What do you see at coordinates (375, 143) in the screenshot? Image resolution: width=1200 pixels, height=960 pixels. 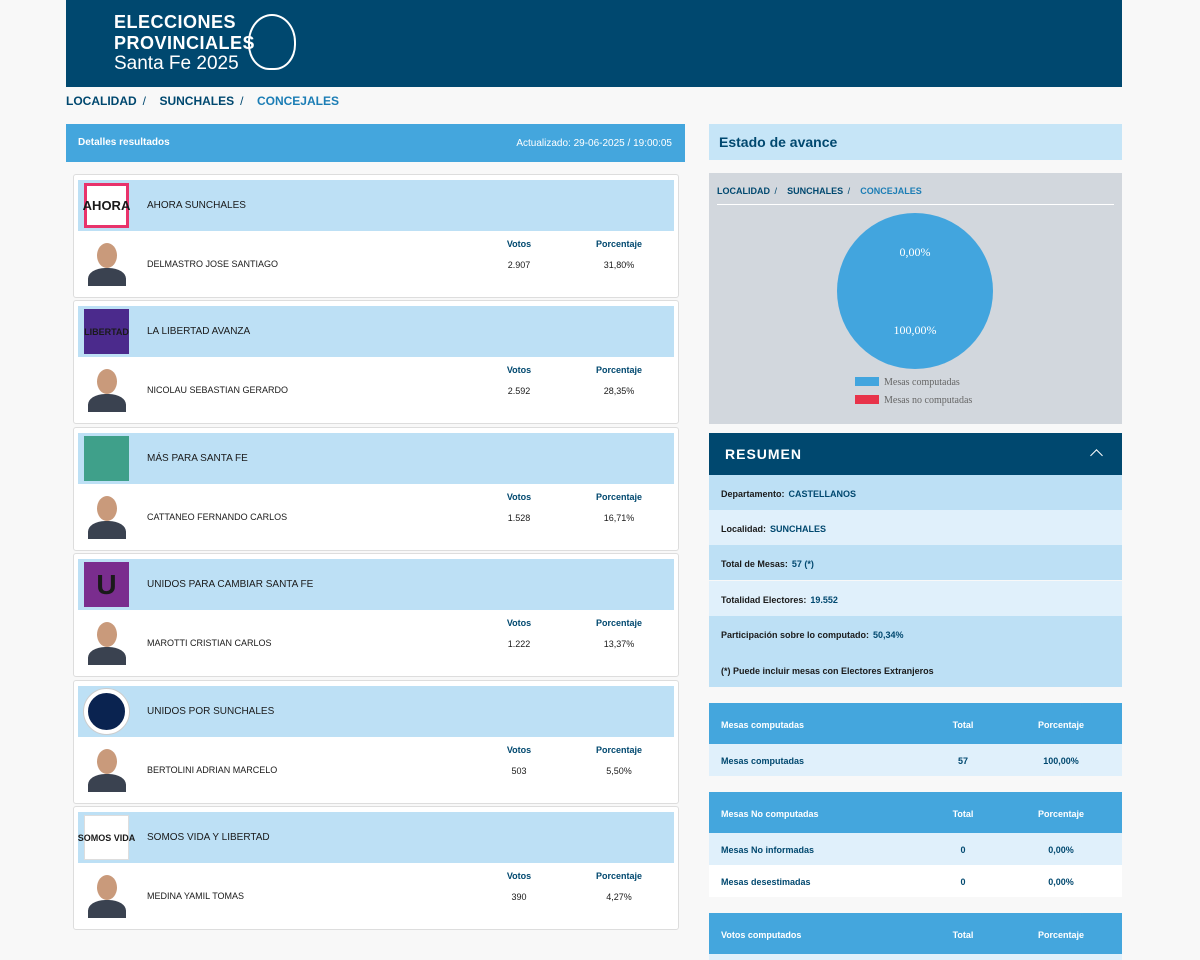 I see `results-header` at bounding box center [375, 143].